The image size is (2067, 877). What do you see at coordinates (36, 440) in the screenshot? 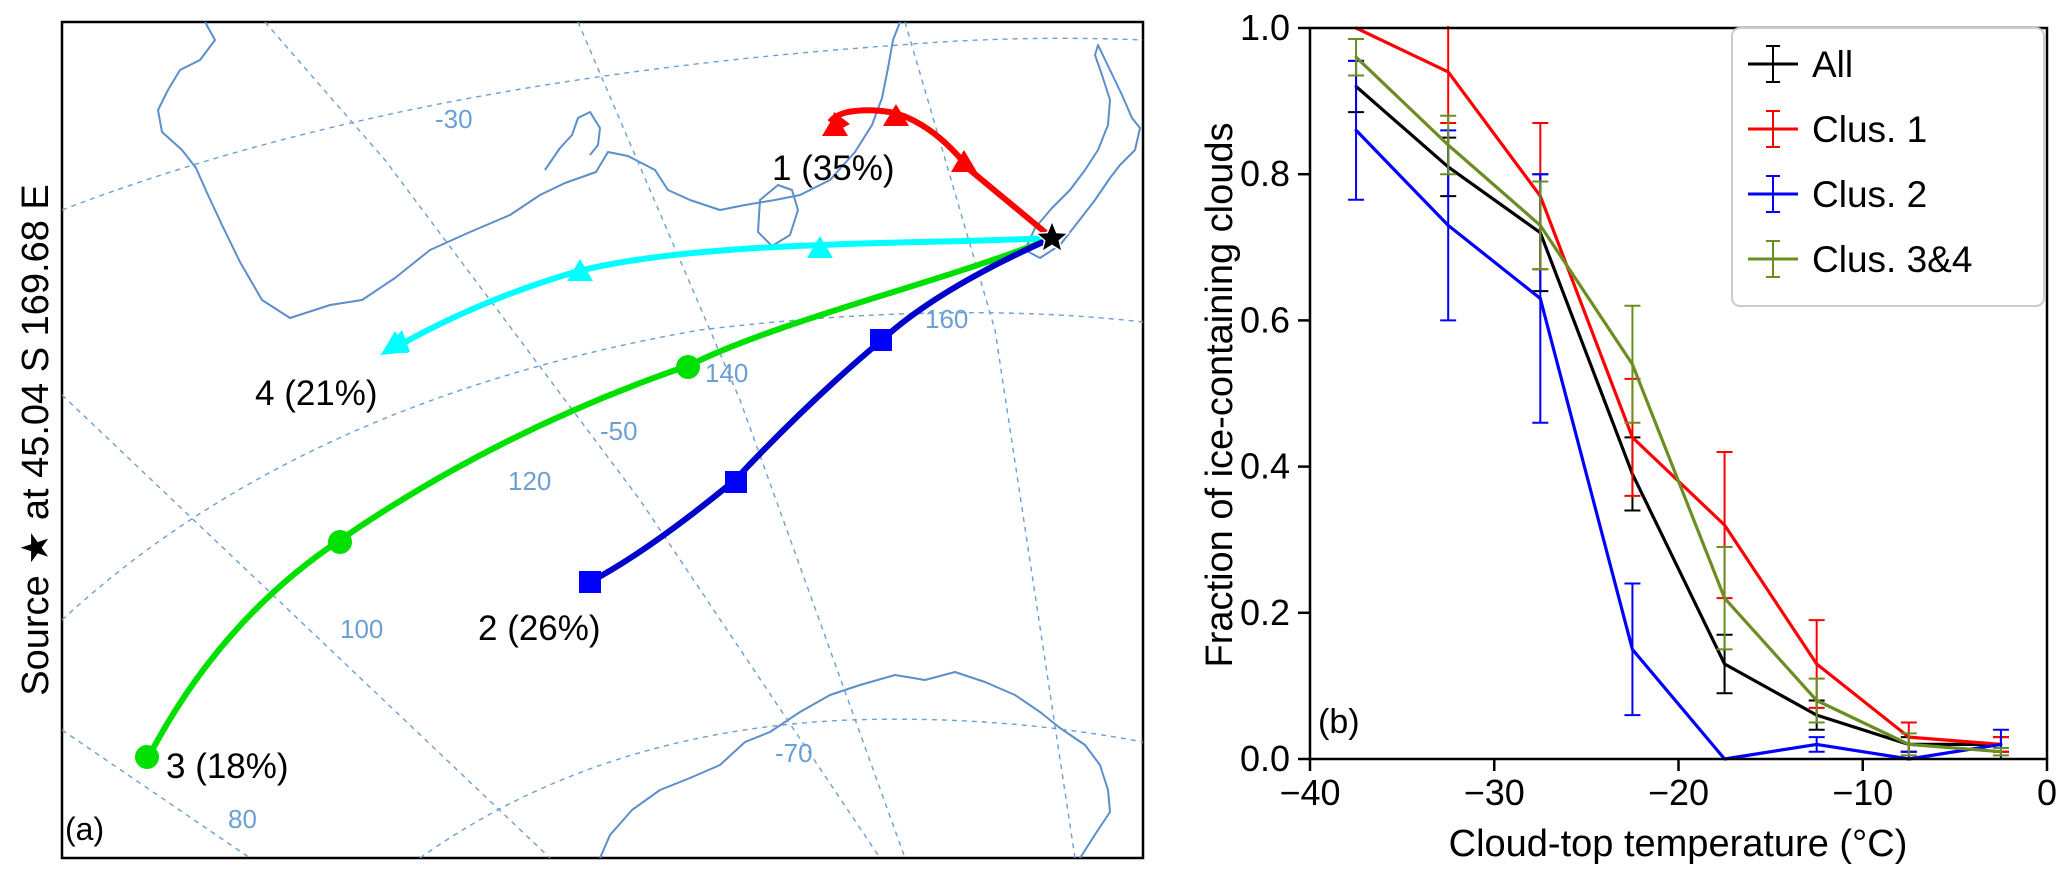
I see `source-location-label: Source ★ at 45.04 S 169.68 E` at bounding box center [36, 440].